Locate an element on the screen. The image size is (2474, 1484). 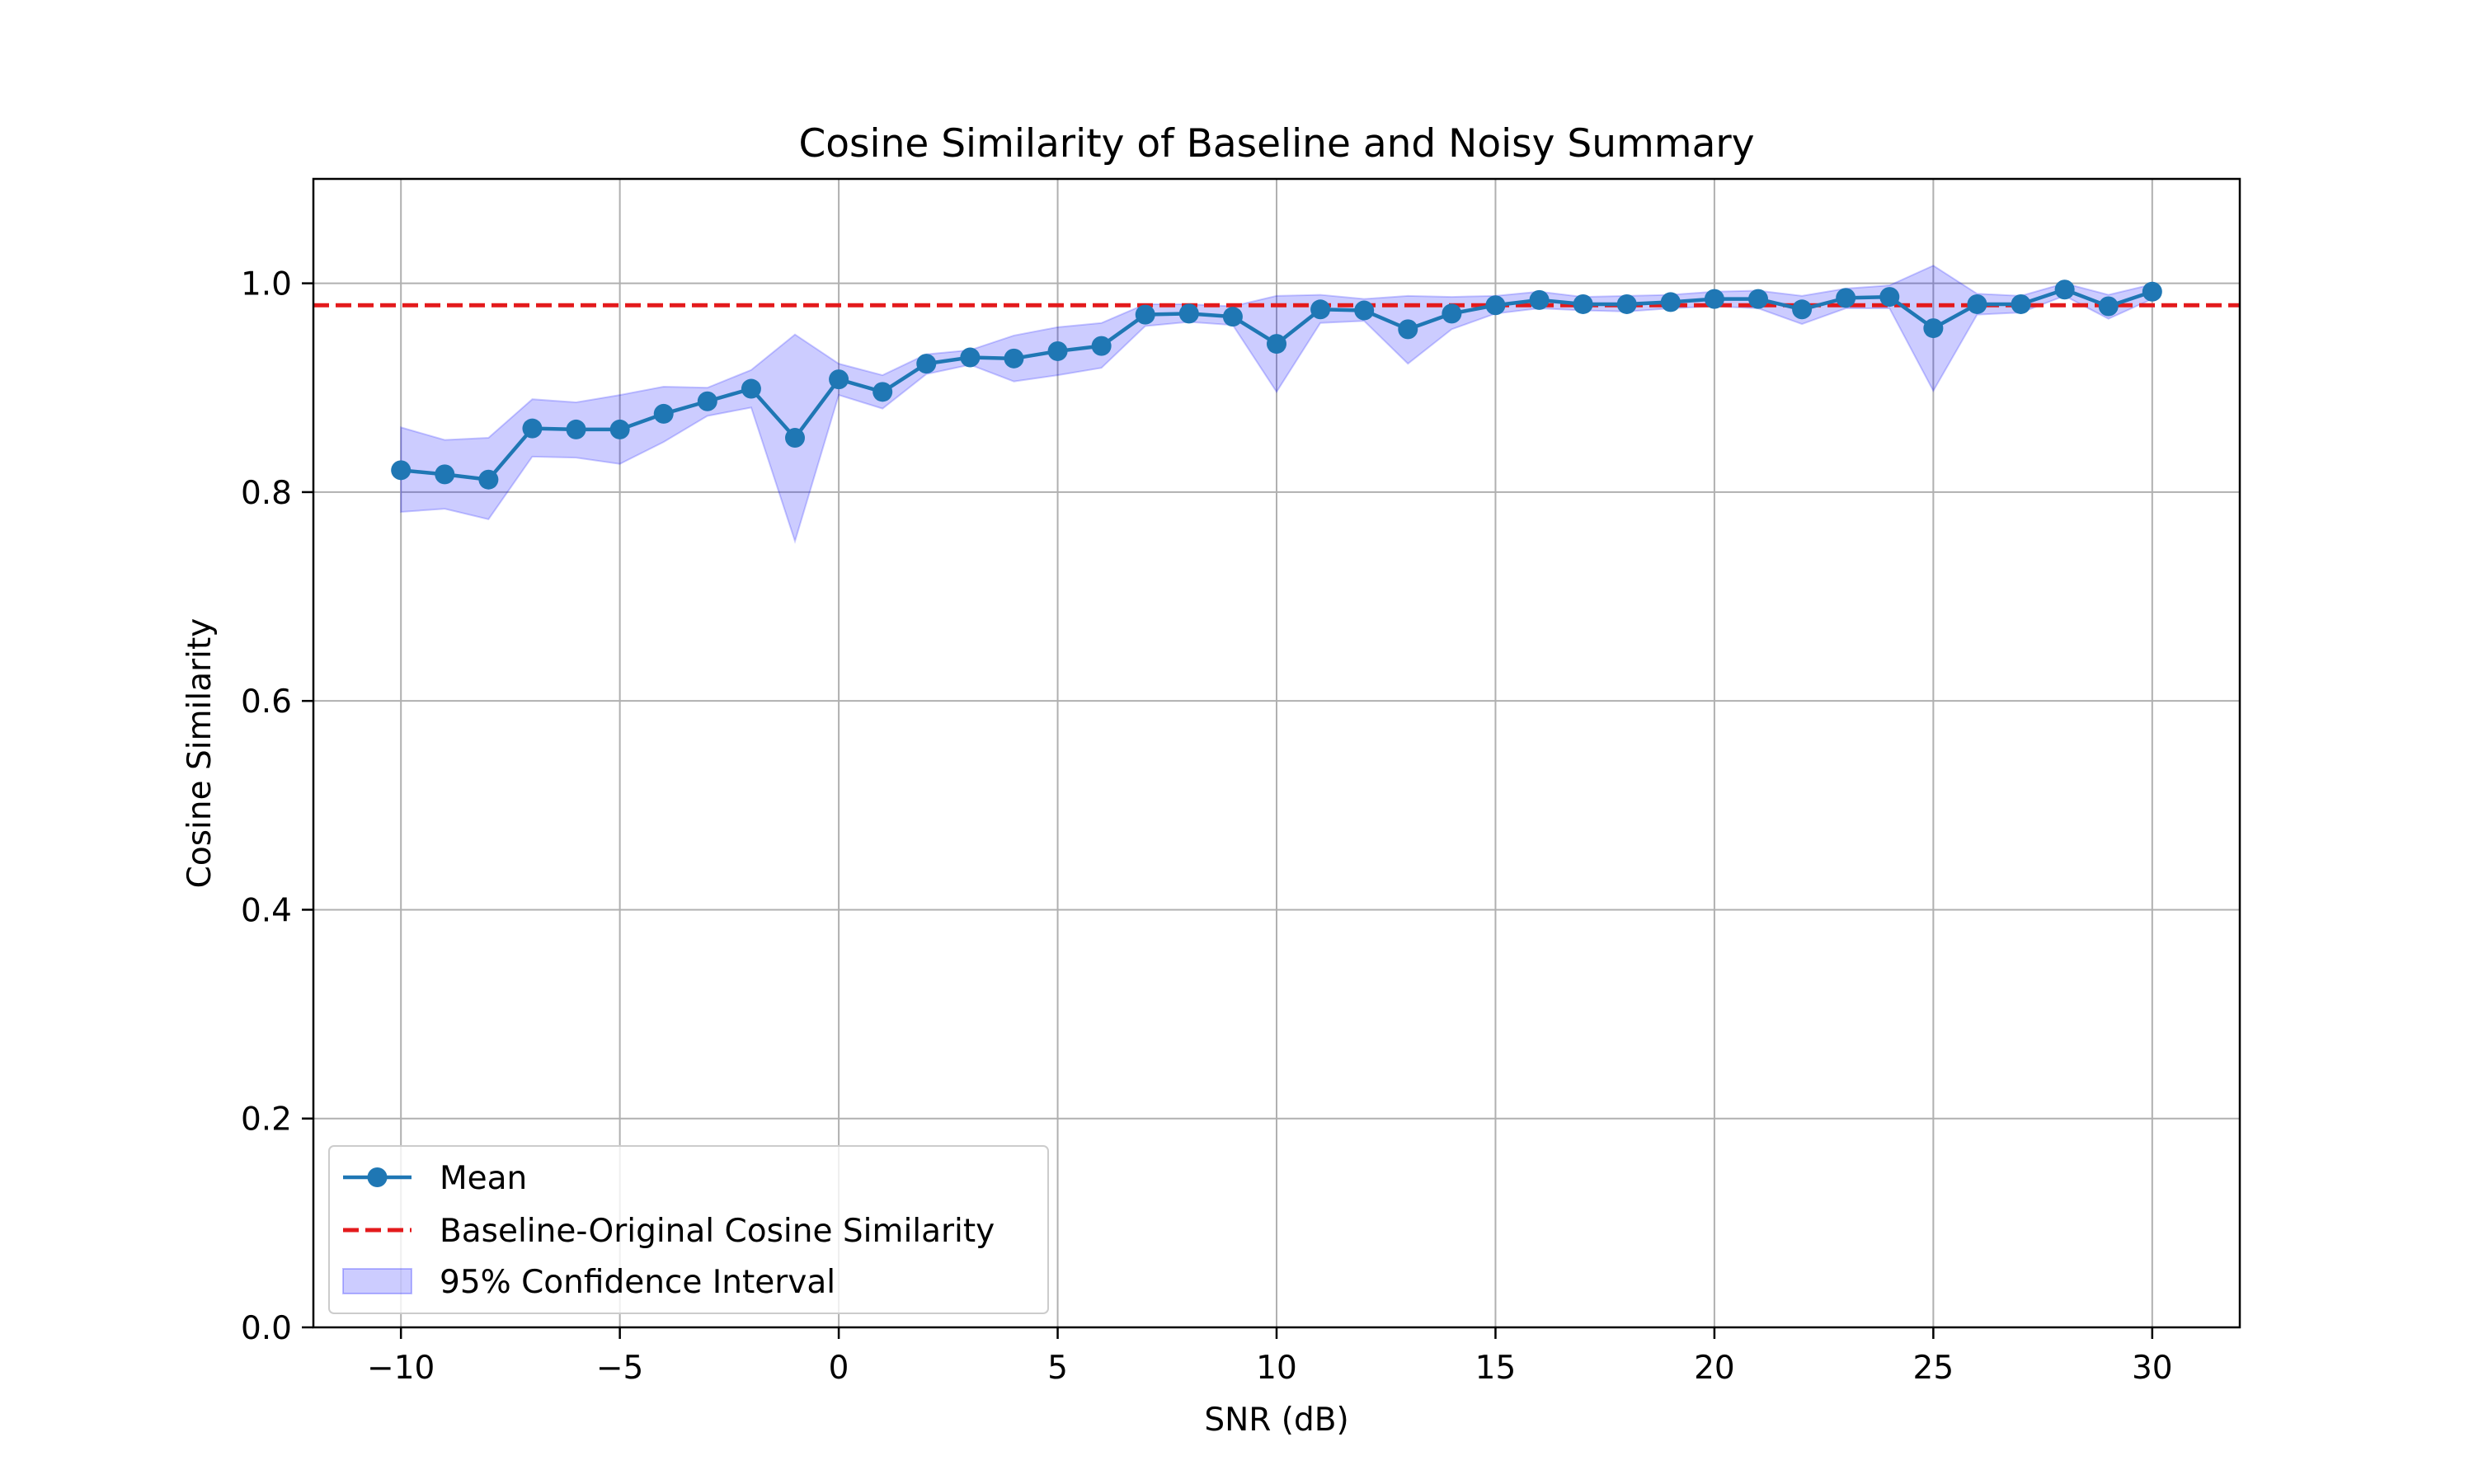
x-axis-ticks: −10 −5 0 5 10 15 20 25 30 is located at coordinates (1270, 1357).